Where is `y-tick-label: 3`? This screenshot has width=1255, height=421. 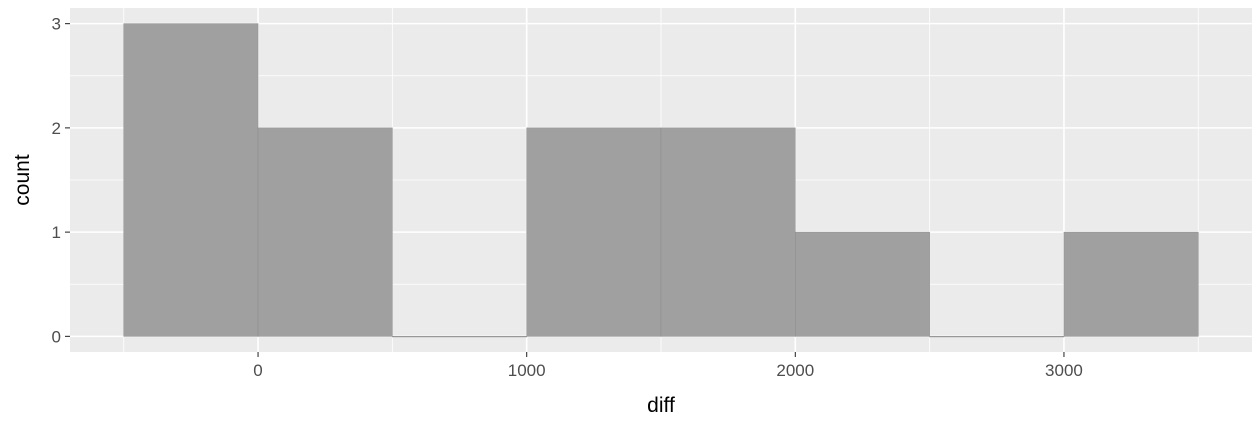
y-tick-label: 3 is located at coordinates (56, 24).